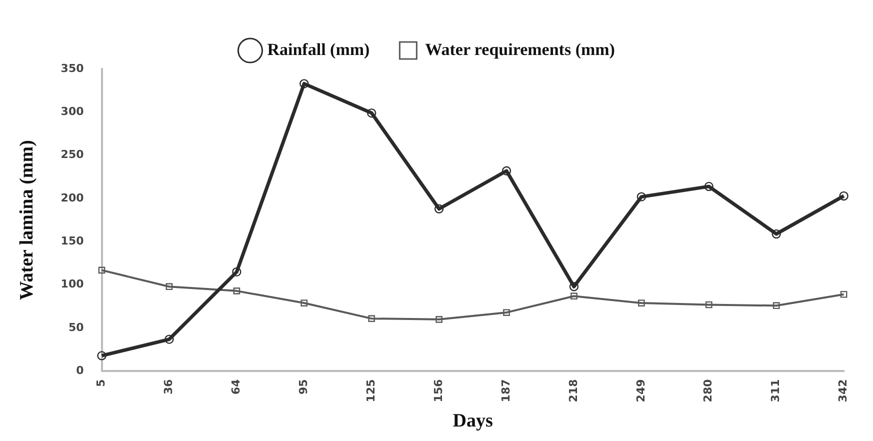 The width and height of the screenshot is (873, 441). What do you see at coordinates (169, 386) in the screenshot?
I see `x-tick-label: 36` at bounding box center [169, 386].